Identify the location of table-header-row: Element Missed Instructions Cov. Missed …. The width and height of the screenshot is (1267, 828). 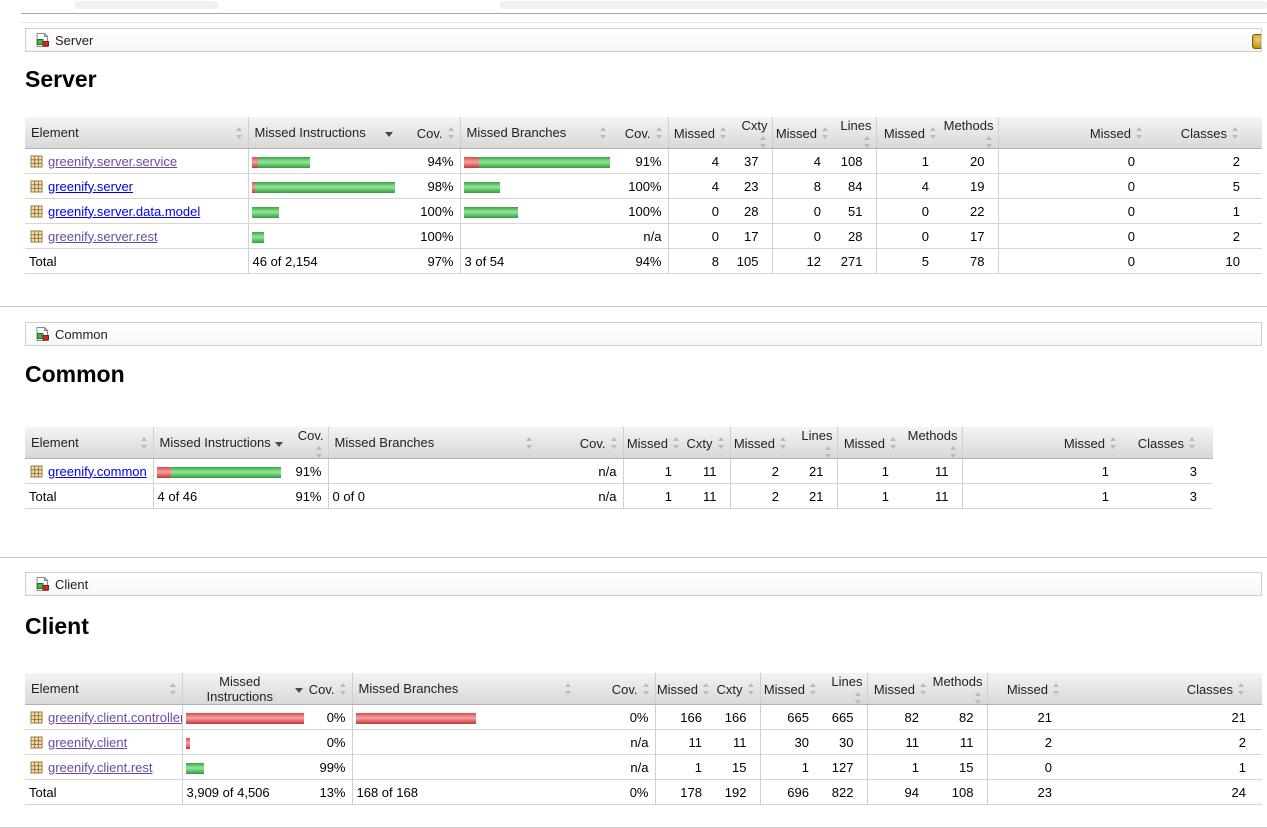
(643, 133).